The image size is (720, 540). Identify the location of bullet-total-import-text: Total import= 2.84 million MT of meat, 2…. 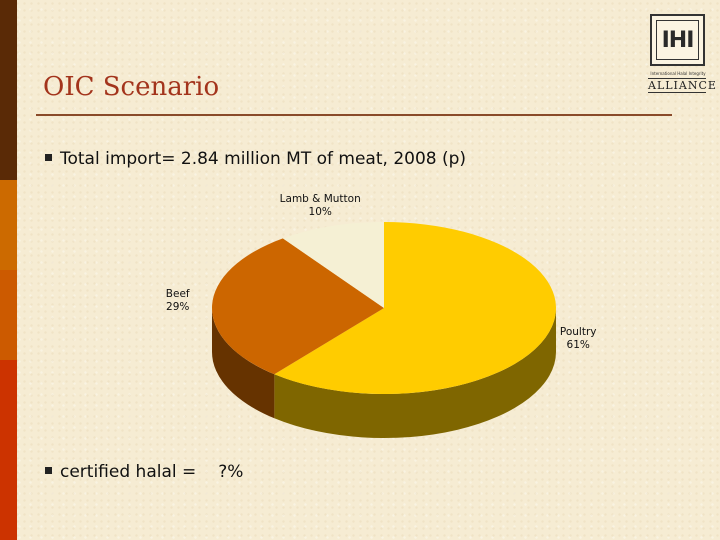
(263, 159).